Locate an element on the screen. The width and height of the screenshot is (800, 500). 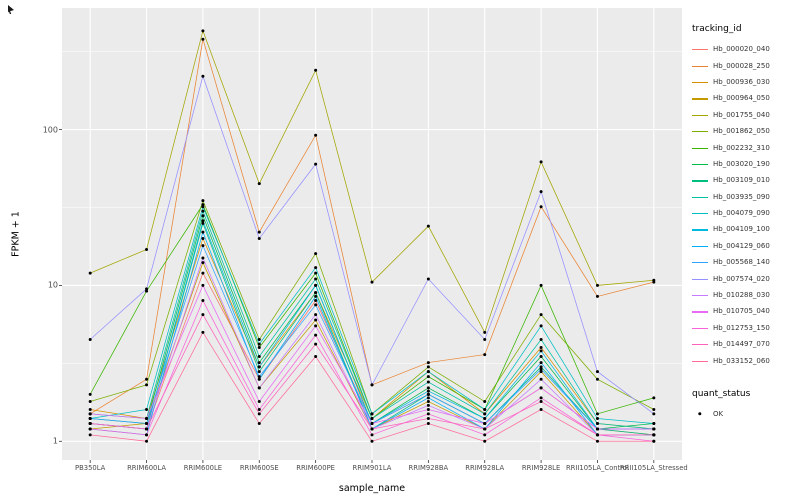
legend-item: Hb_004109_100 is located at coordinates (745, 229).